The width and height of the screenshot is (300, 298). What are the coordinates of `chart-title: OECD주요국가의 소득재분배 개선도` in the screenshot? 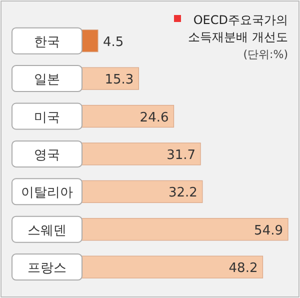 It's located at (238, 28).